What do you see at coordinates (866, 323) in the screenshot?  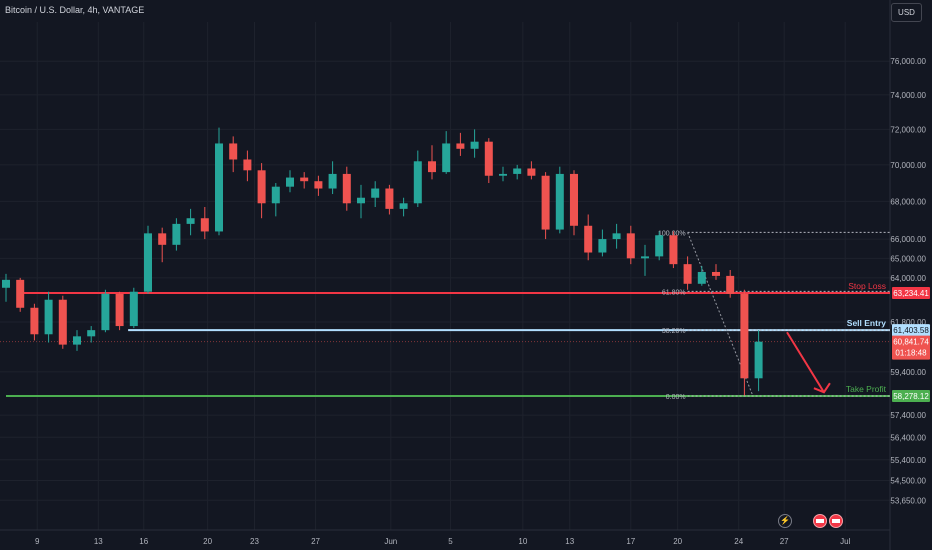 I see `sell-entry-label: Sell Entry` at bounding box center [866, 323].